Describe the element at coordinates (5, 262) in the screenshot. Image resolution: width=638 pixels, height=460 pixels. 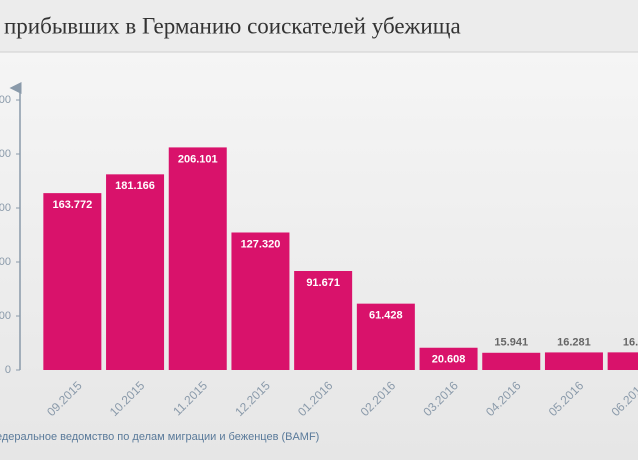
I see `y-tick-label: 100.000` at that location.